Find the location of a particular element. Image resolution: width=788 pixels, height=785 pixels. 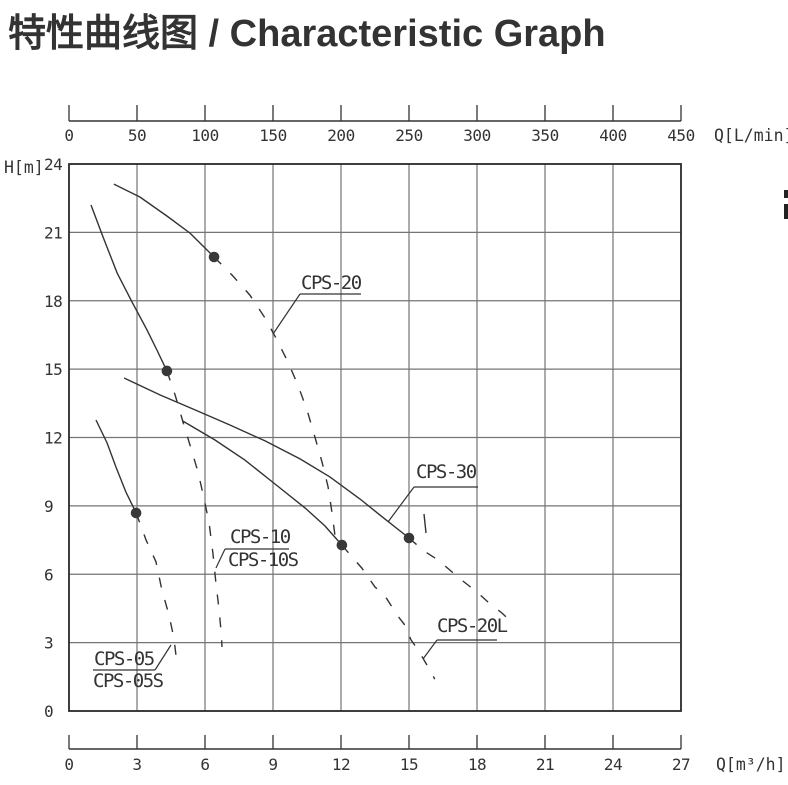

curve-label-cps-10-10s-text-0: CPS-10 is located at coordinates (260, 537).